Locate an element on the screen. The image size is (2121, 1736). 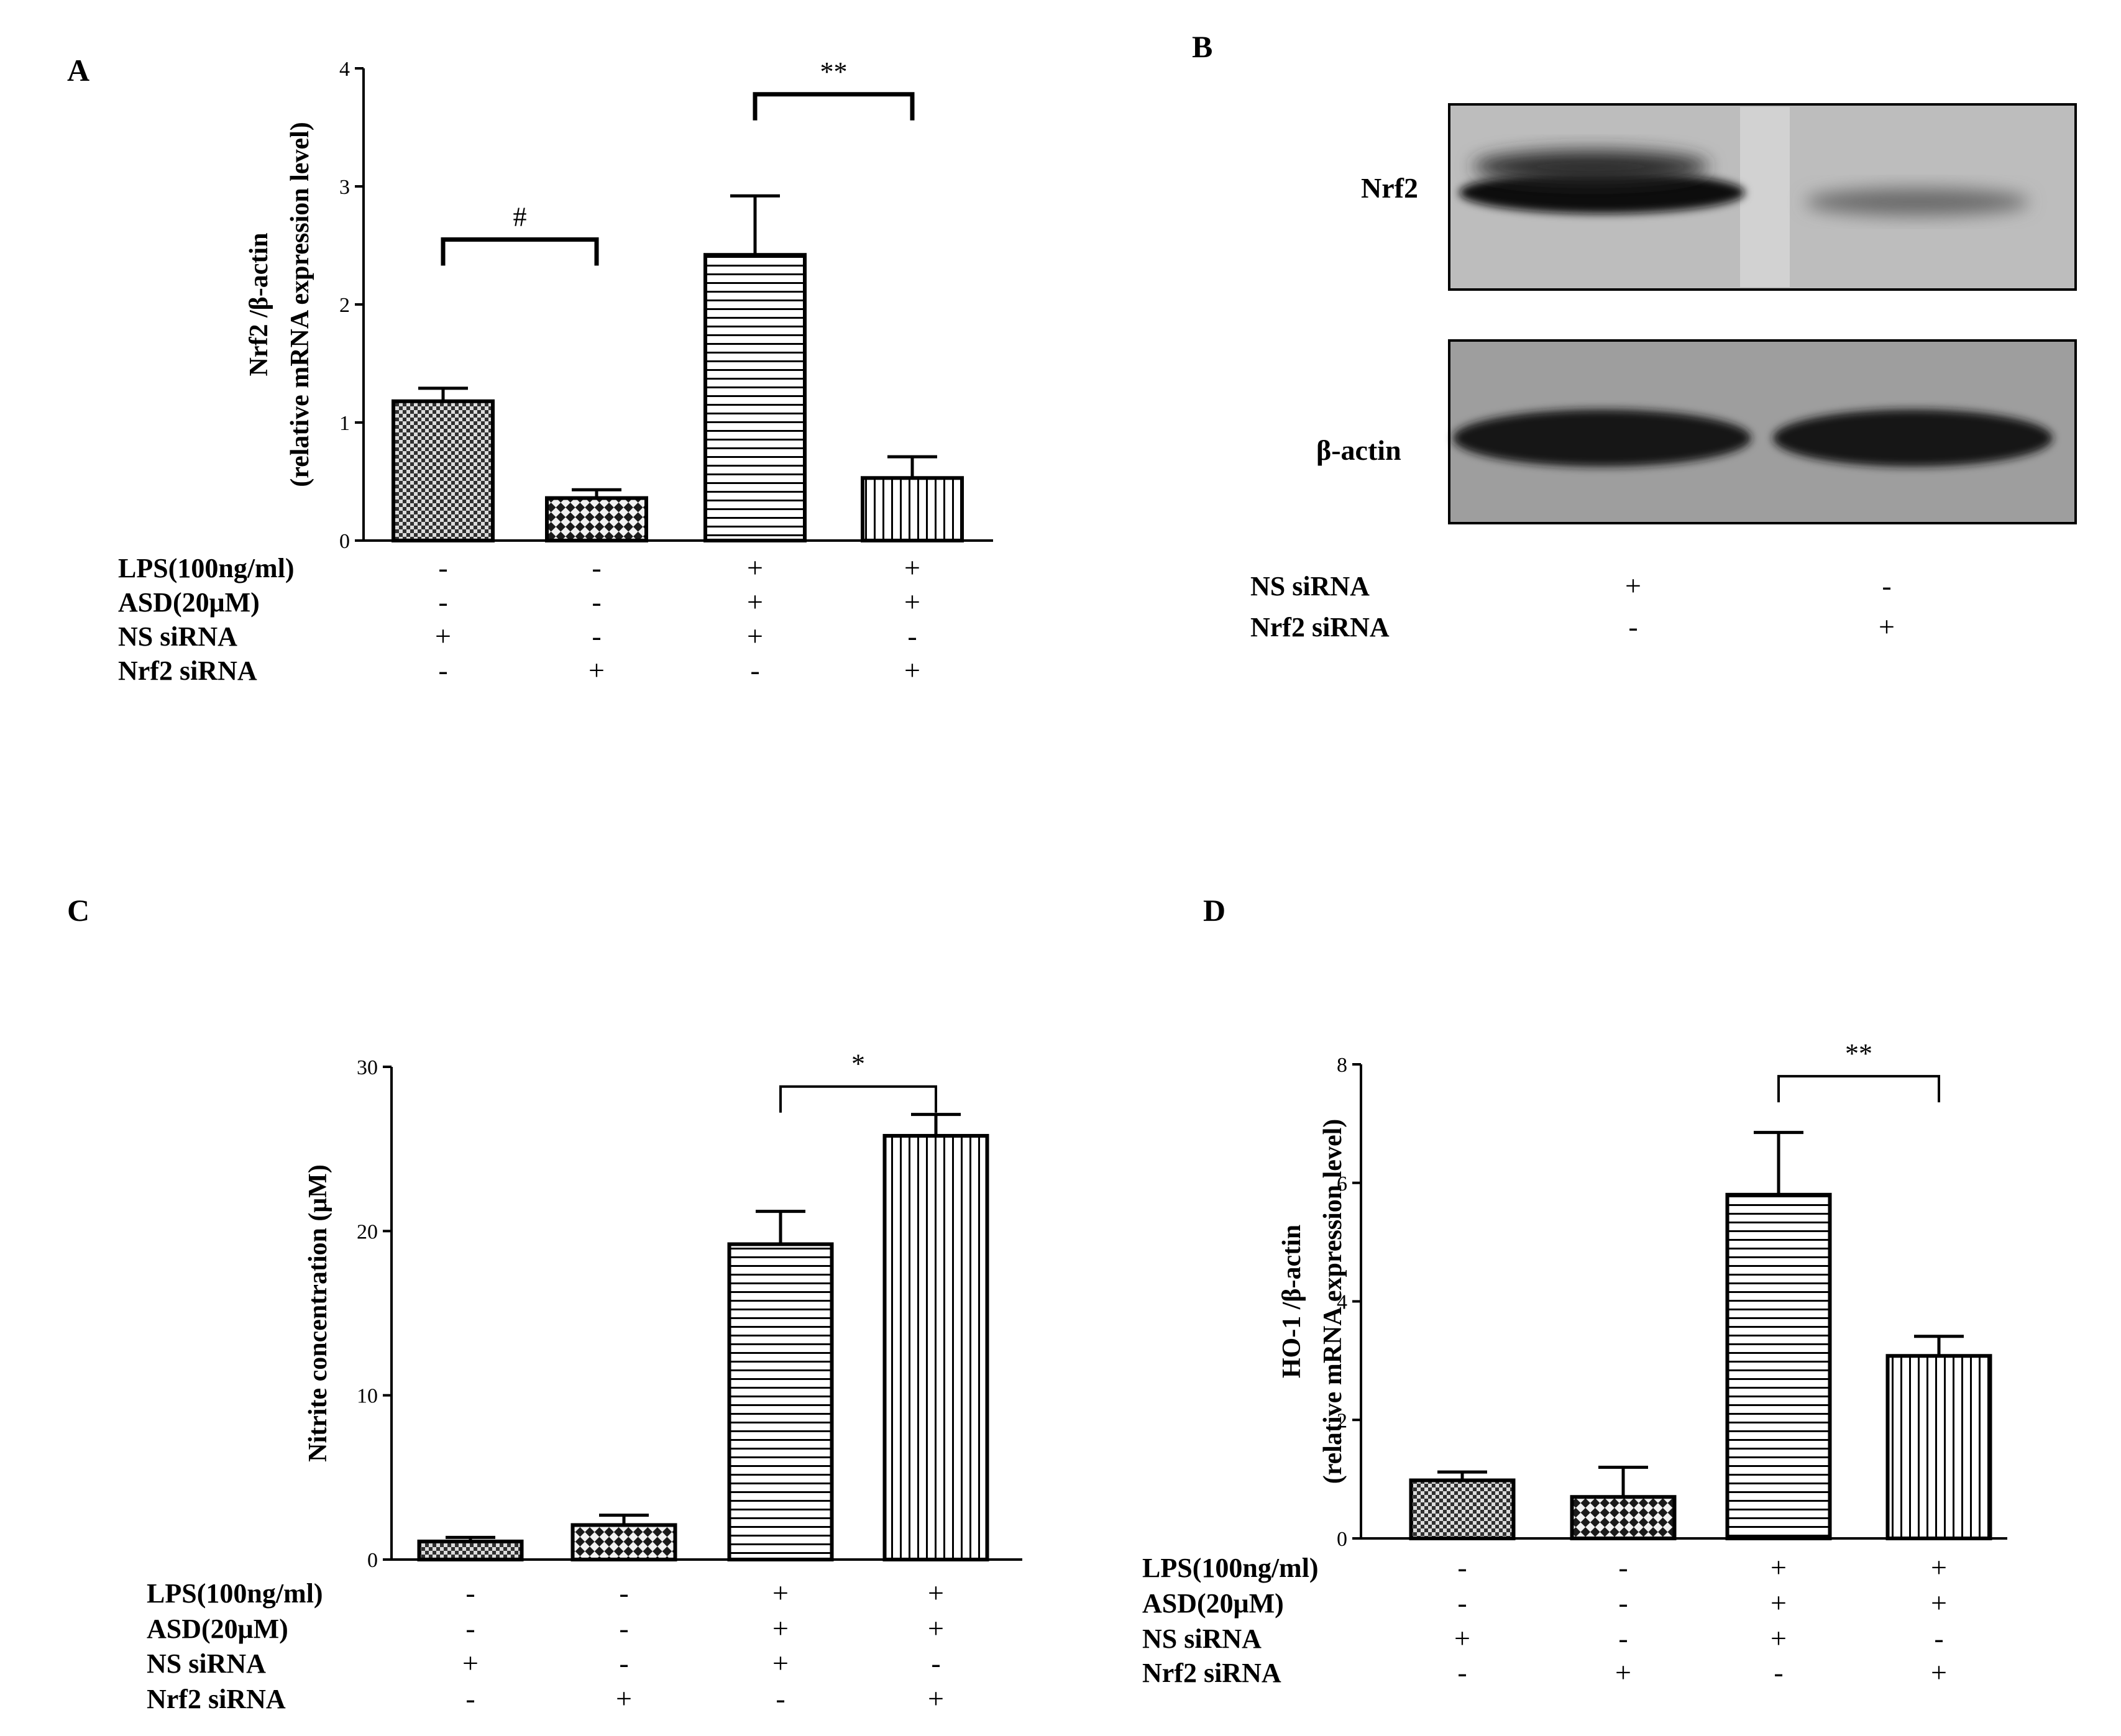
western-blot-panel-b: Nrf2 β-actin NS siRNA Nrf2 siRNA + - - + is located at coordinates (1663, 372).